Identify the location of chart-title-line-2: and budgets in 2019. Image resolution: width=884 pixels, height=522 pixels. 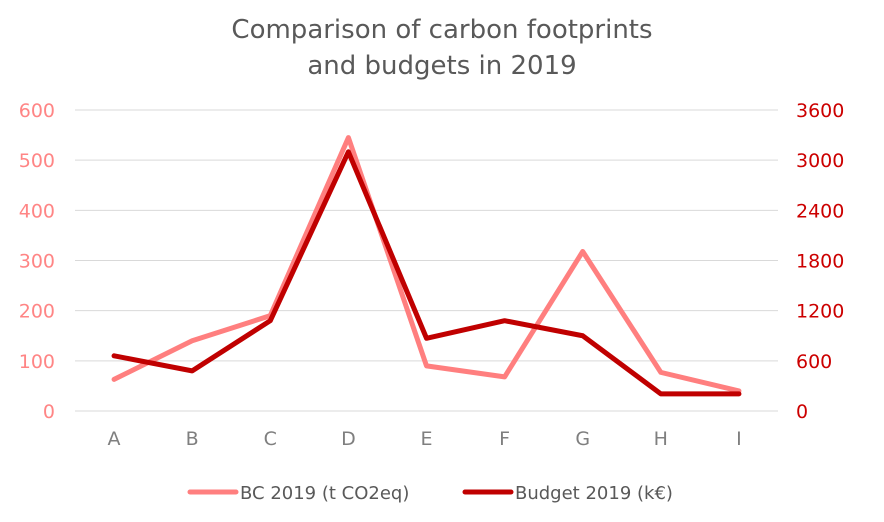
(442, 66).